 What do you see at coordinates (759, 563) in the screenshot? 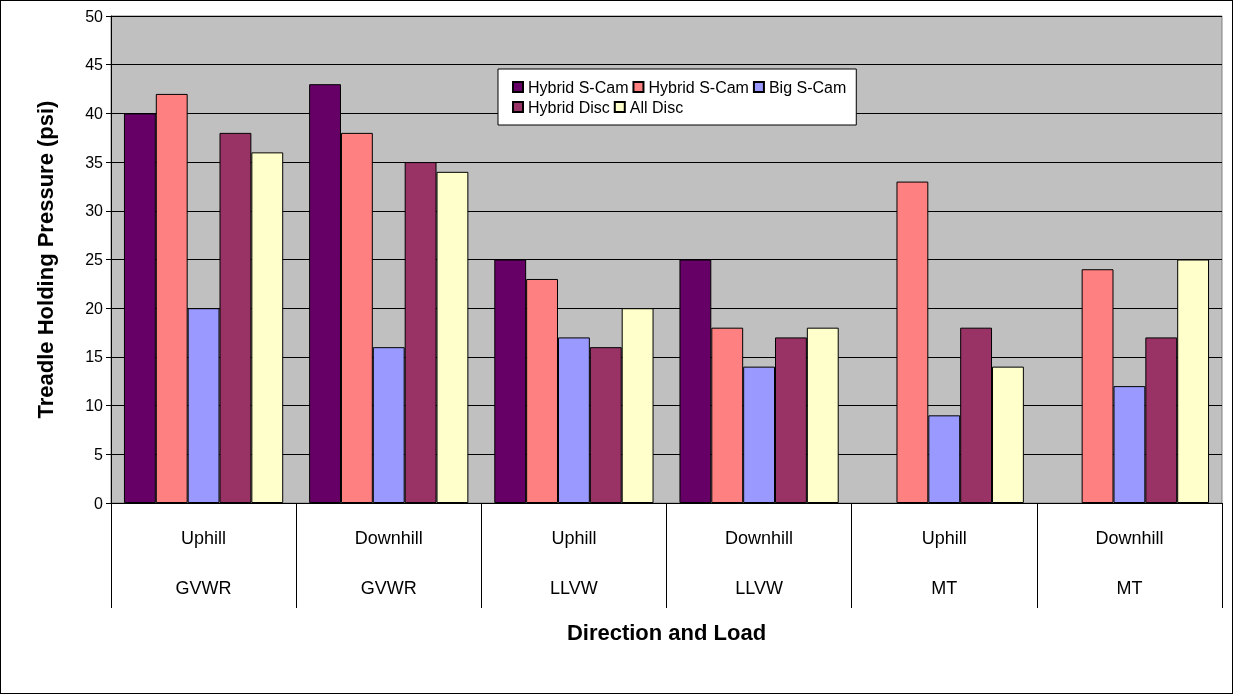
I see `category-label: Downhill LLVW` at bounding box center [759, 563].